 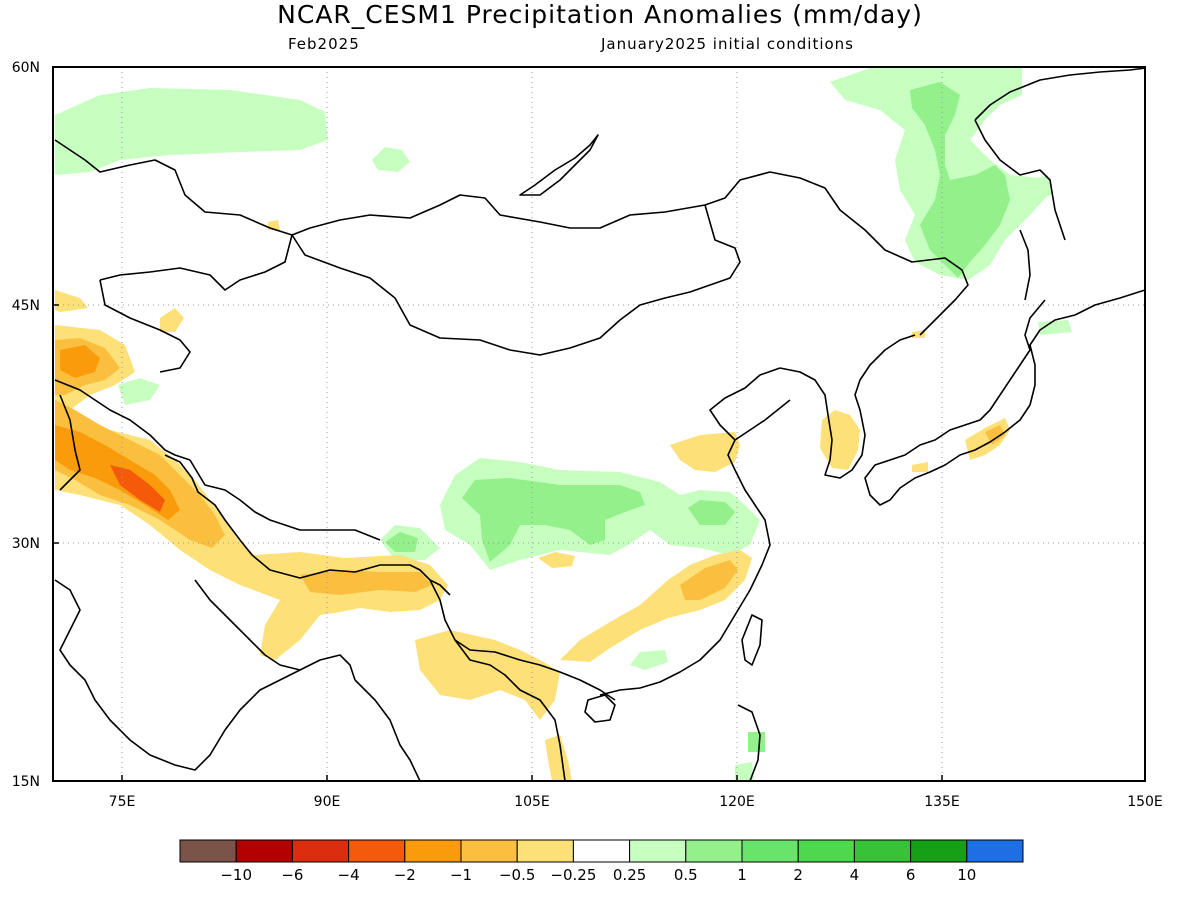 What do you see at coordinates (649, 660) in the screenshot?
I see `anomaly-region-hainan-north` at bounding box center [649, 660].